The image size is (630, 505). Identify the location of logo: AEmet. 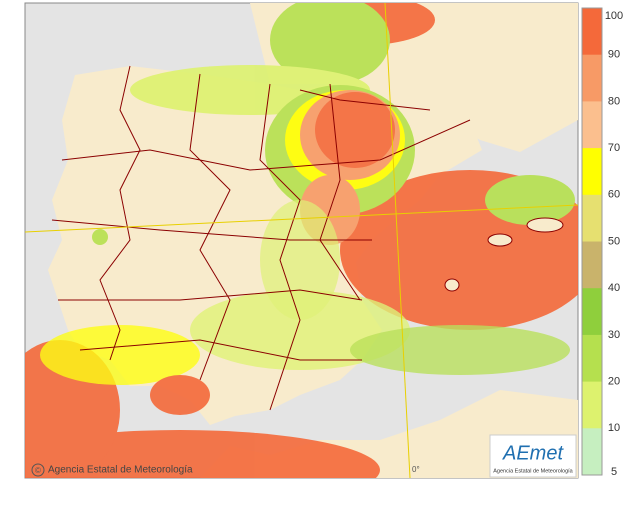
(533, 453).